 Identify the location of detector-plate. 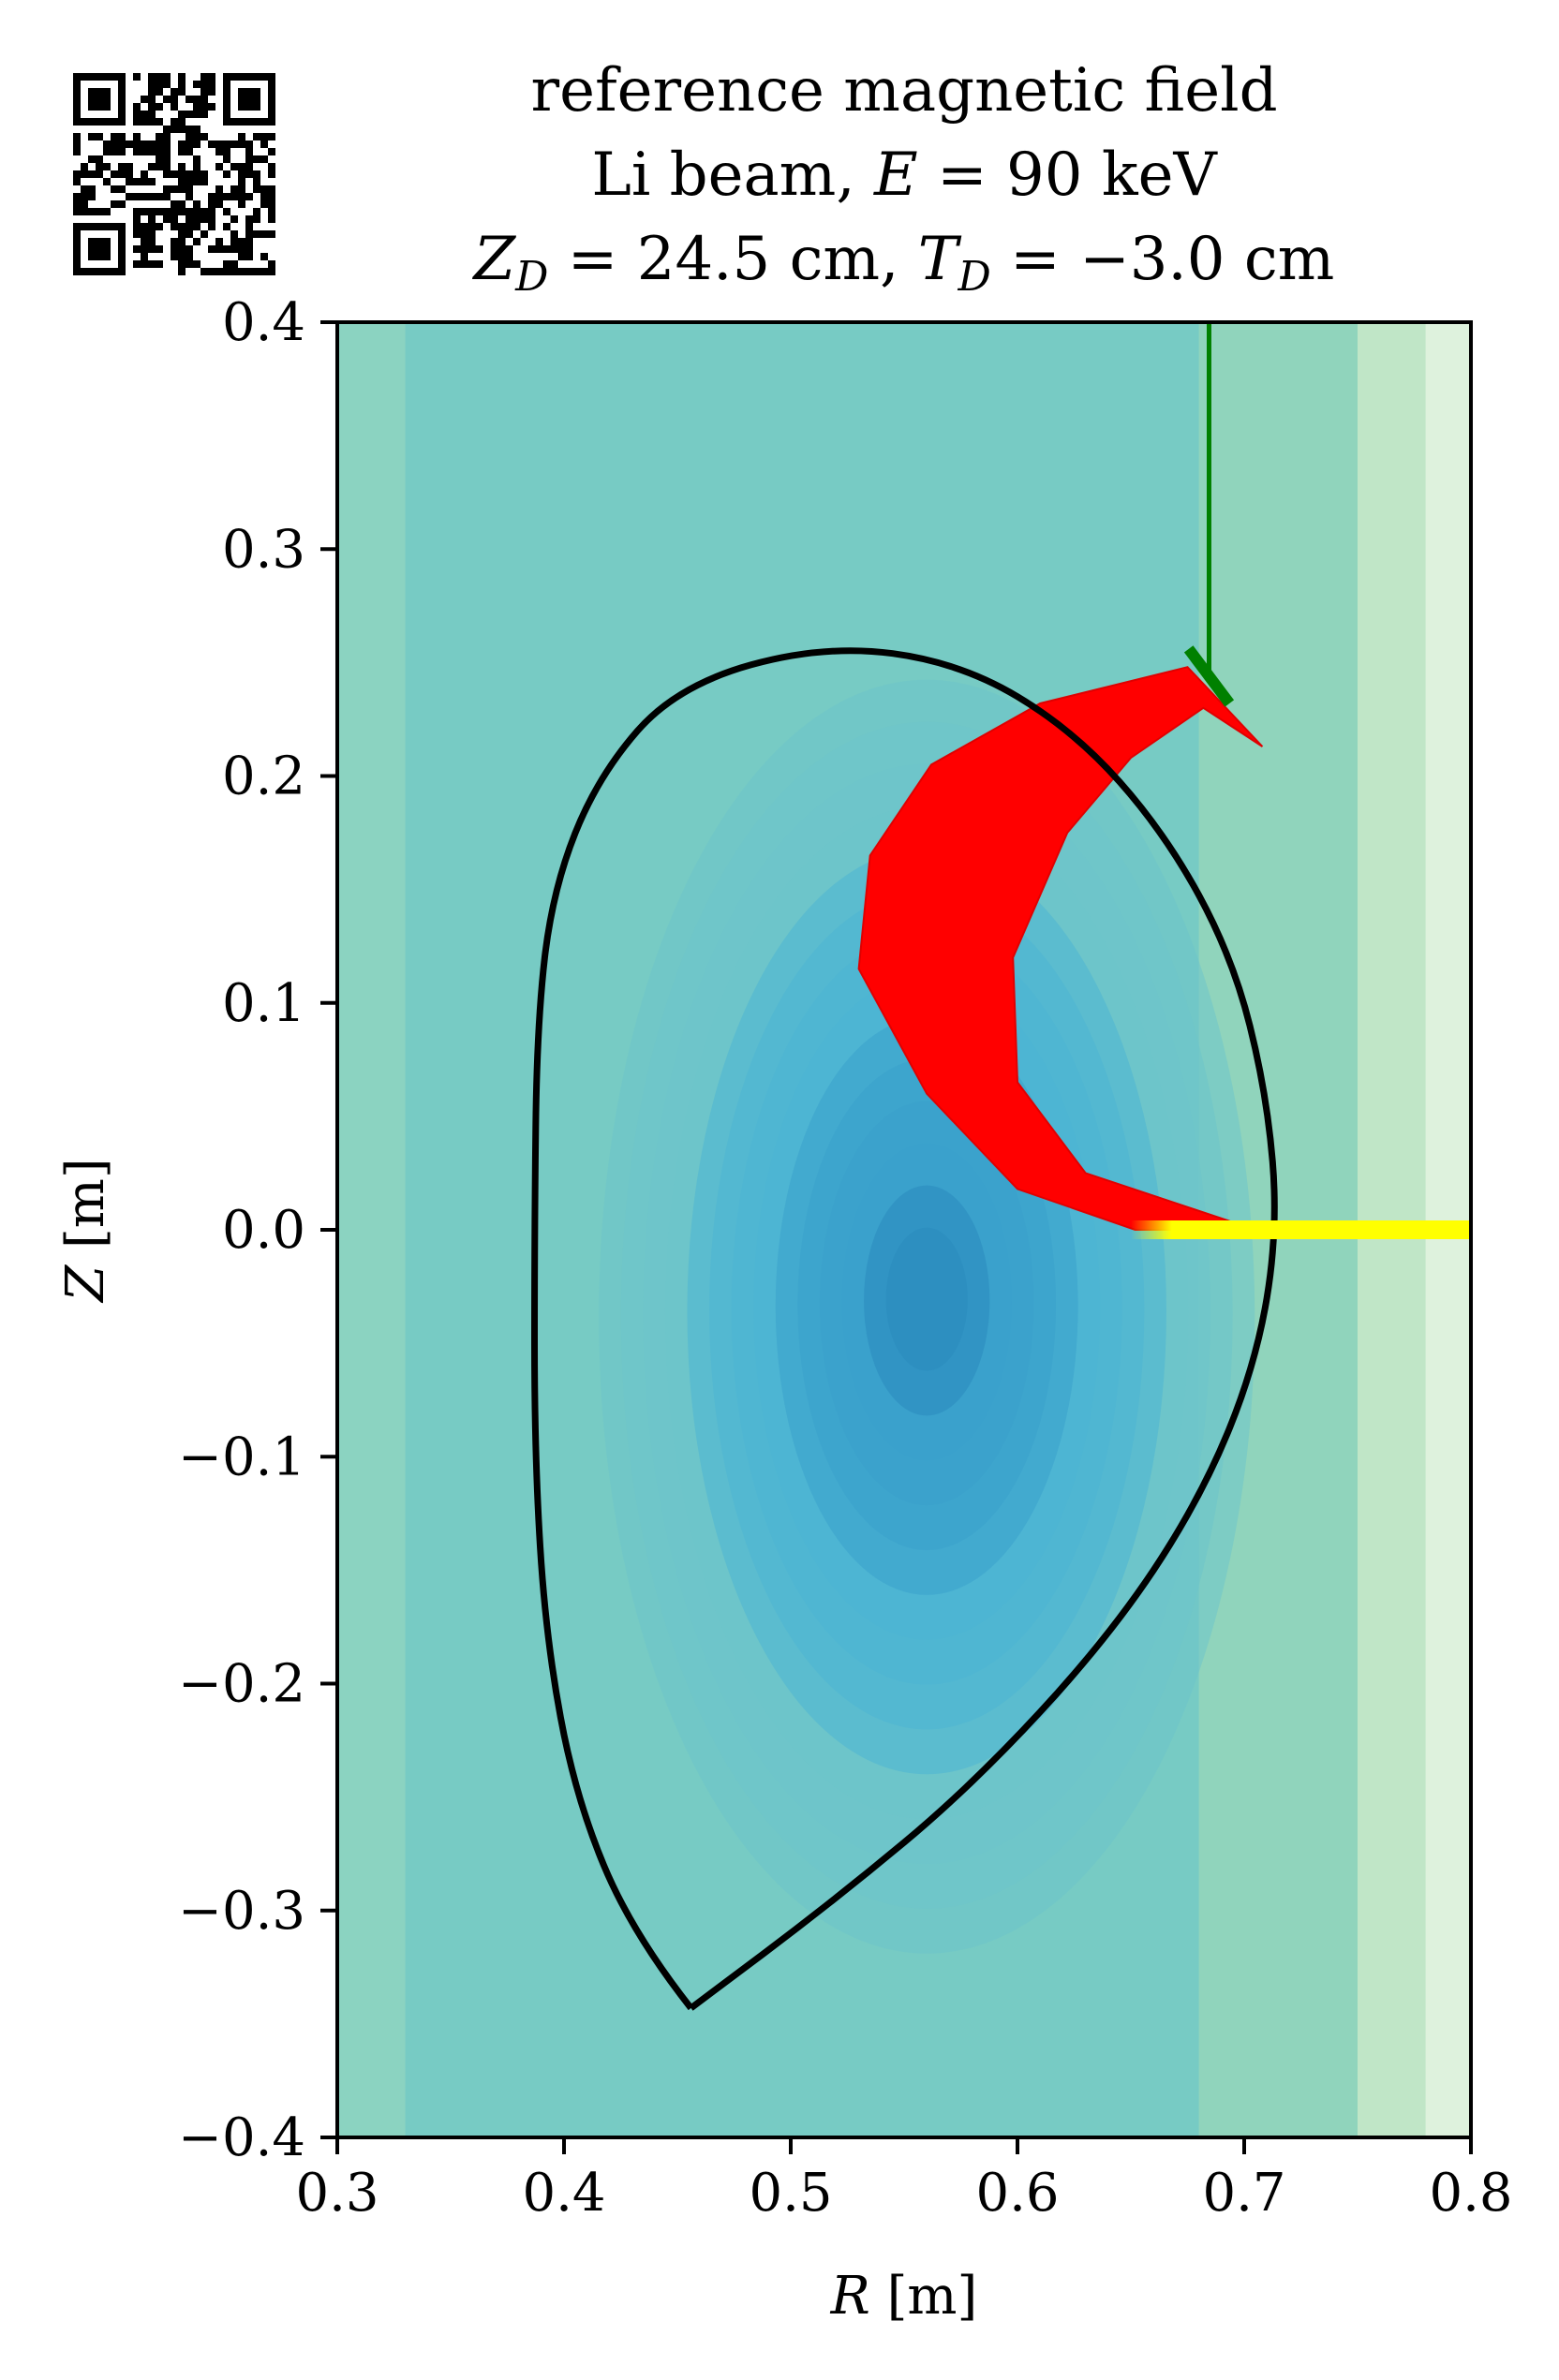
(1209, 676).